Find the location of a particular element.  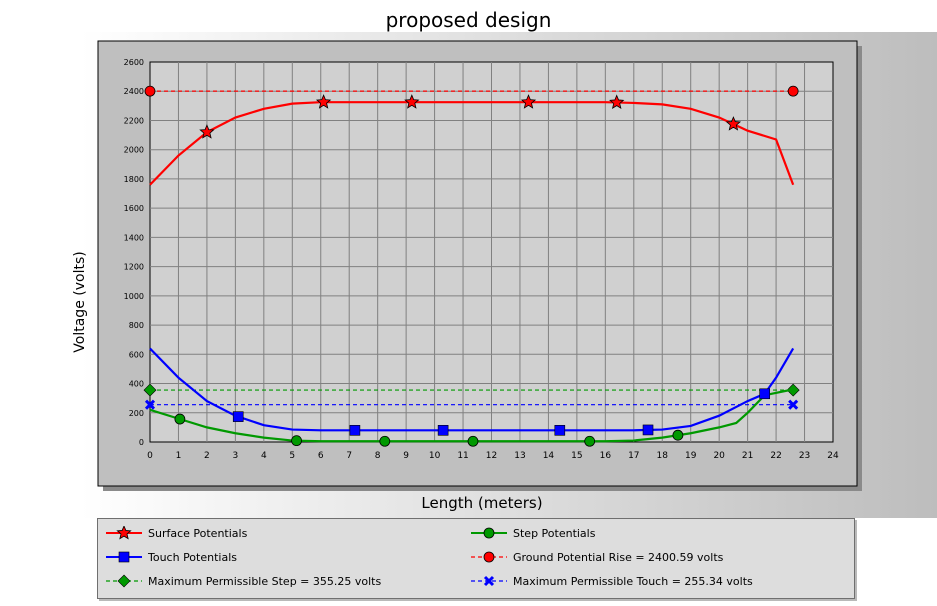

x-tick-label: 17 is located at coordinates (633, 456).